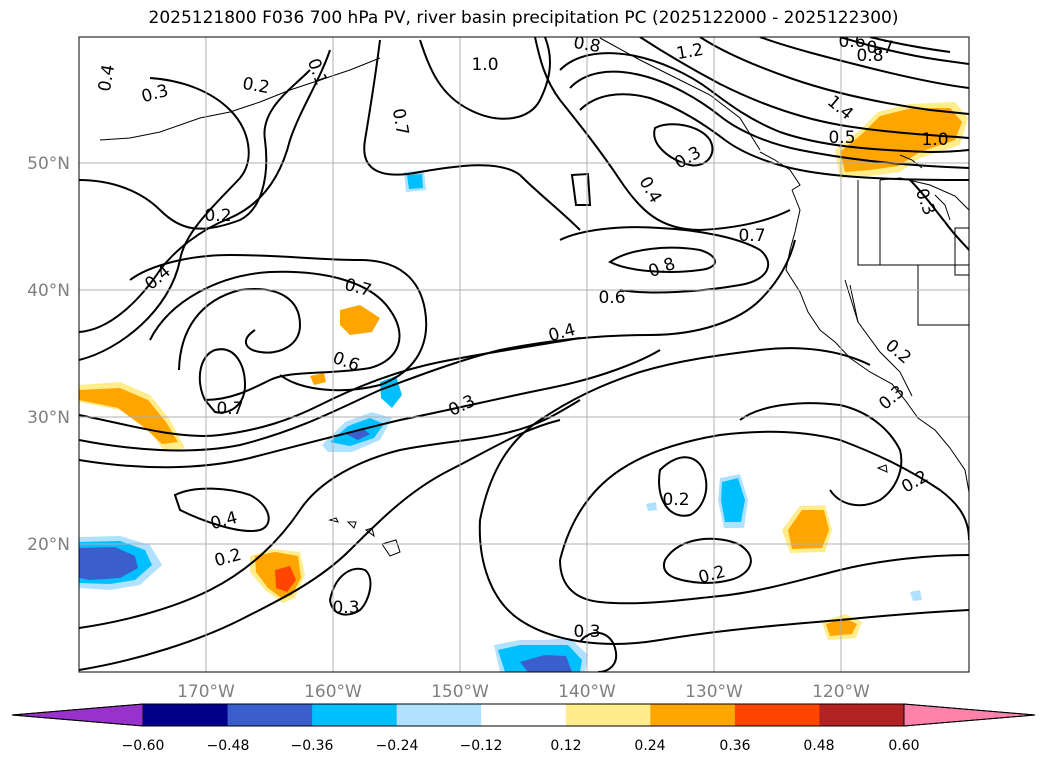 The height and width of the screenshot is (765, 1047). I want to click on colorbar, so click(523, 715).